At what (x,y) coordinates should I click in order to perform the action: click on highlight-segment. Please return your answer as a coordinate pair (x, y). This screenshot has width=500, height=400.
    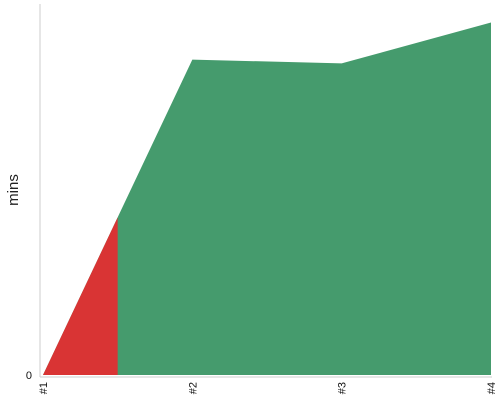
    Looking at the image, I should click on (80, 296).